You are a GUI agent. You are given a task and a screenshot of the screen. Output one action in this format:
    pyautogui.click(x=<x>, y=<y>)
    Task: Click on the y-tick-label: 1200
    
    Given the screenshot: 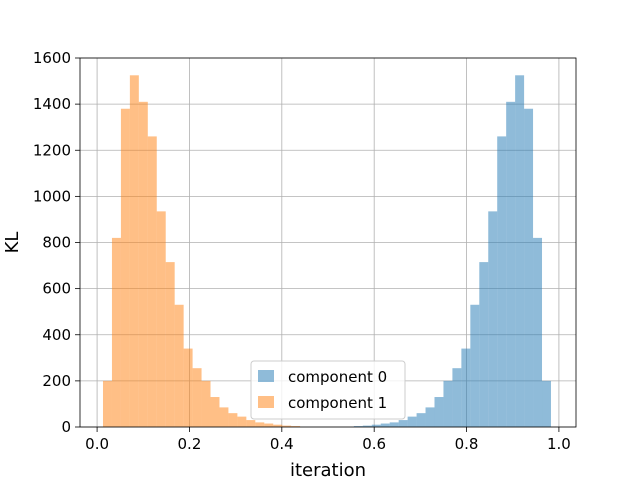 What is the action you would take?
    pyautogui.click(x=52, y=150)
    